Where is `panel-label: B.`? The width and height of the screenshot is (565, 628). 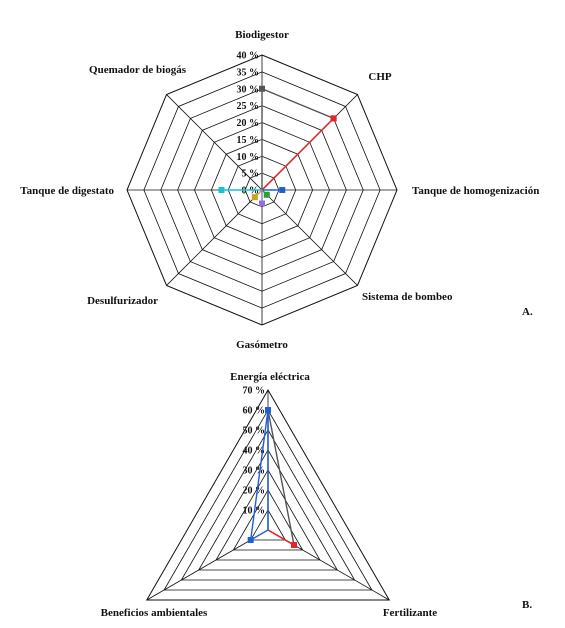
panel-label: B. is located at coordinates (527, 605).